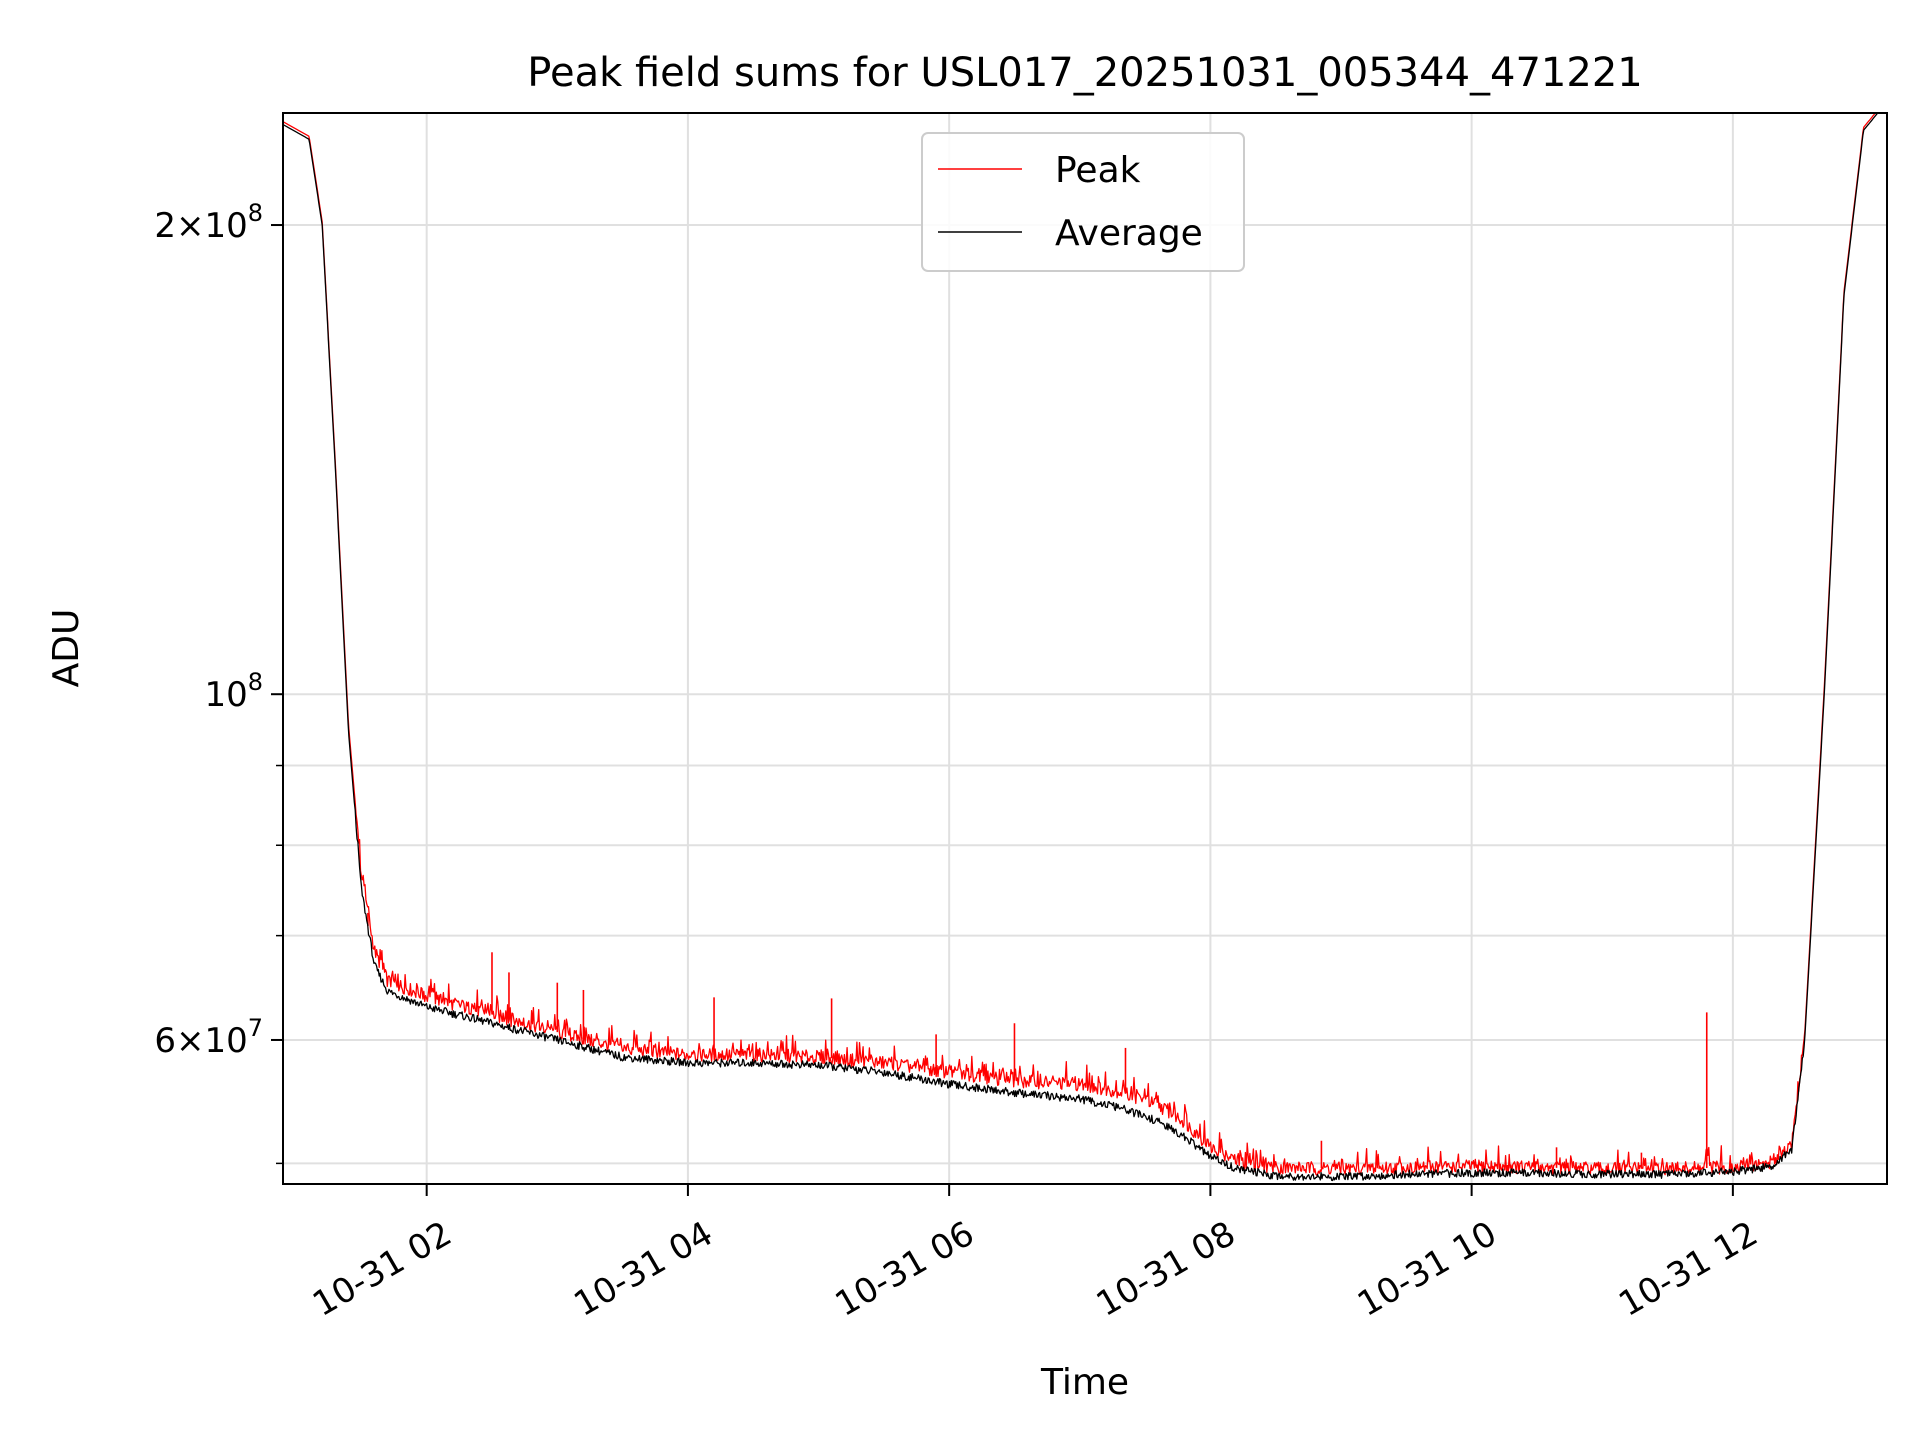 The width and height of the screenshot is (1920, 1445). I want to click on y-tick-label-base: 6×10, so click(200, 1041).